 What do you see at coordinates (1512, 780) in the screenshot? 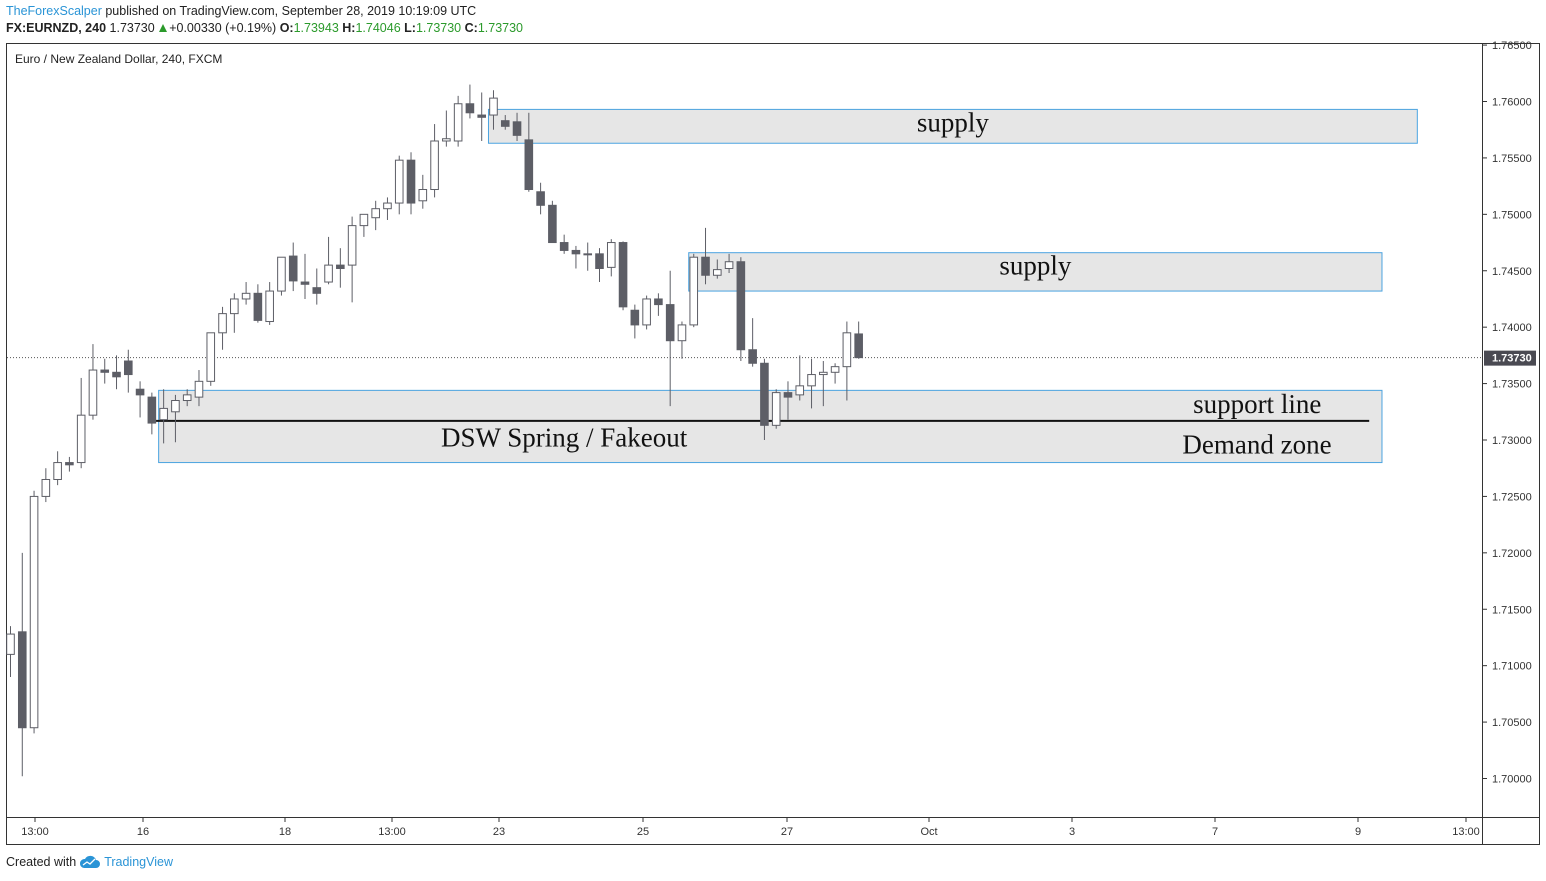
I see `y-tick-label: 1.70000` at bounding box center [1512, 780].